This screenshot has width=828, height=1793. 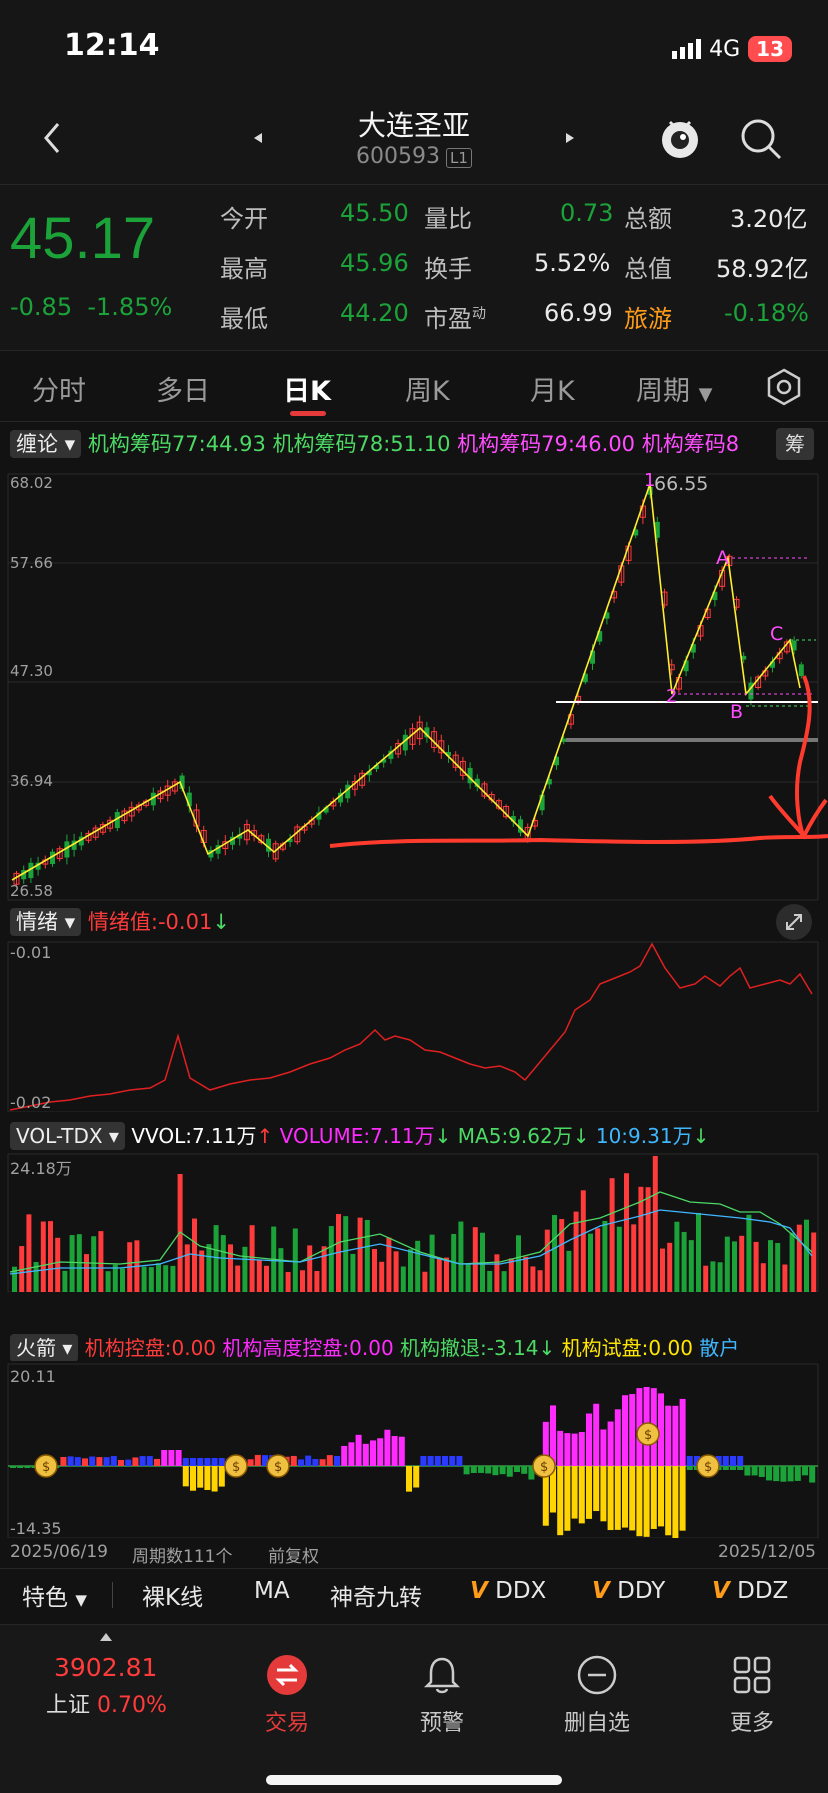 I want to click on nav-trade: 交易, so click(x=287, y=1695).